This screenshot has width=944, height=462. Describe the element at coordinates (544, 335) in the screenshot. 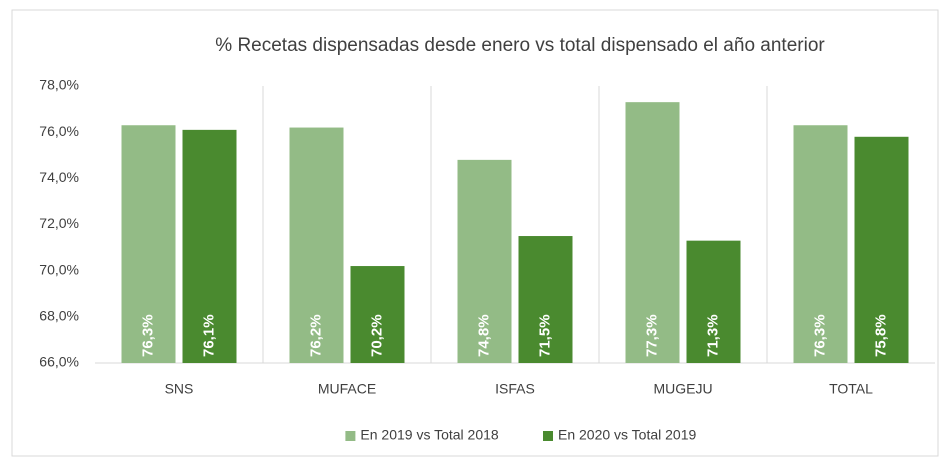

I see `data-label: 71,5%` at that location.